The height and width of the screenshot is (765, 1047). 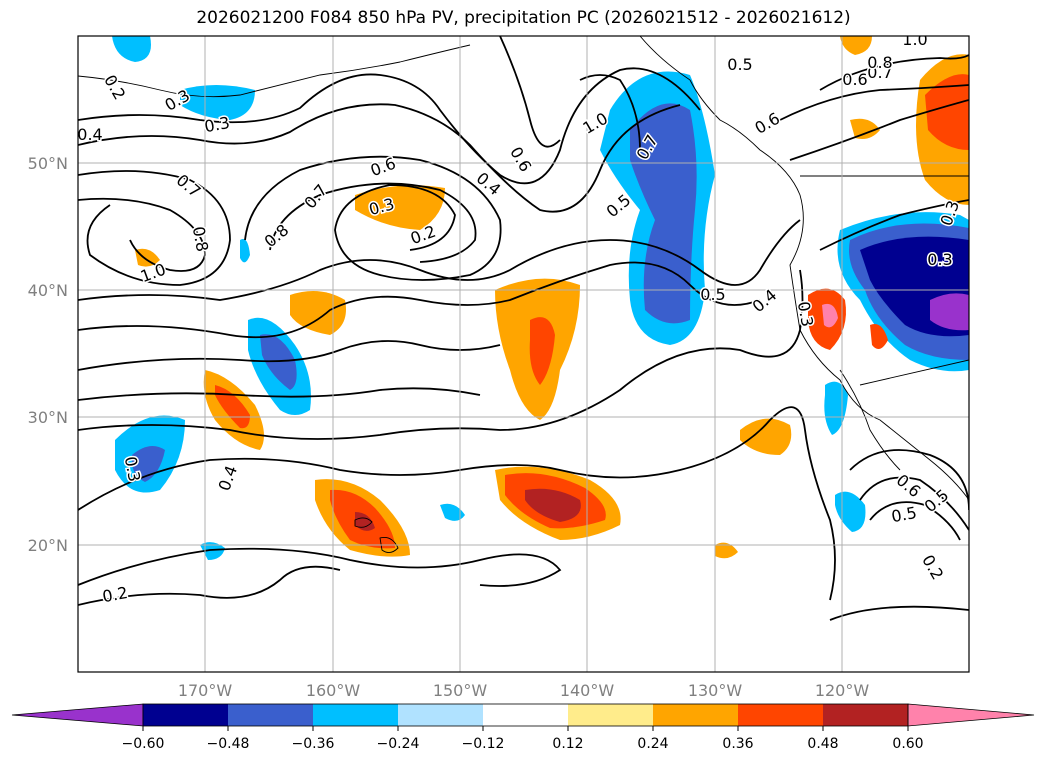 I want to click on lon-label: 160°W, so click(x=333, y=690).